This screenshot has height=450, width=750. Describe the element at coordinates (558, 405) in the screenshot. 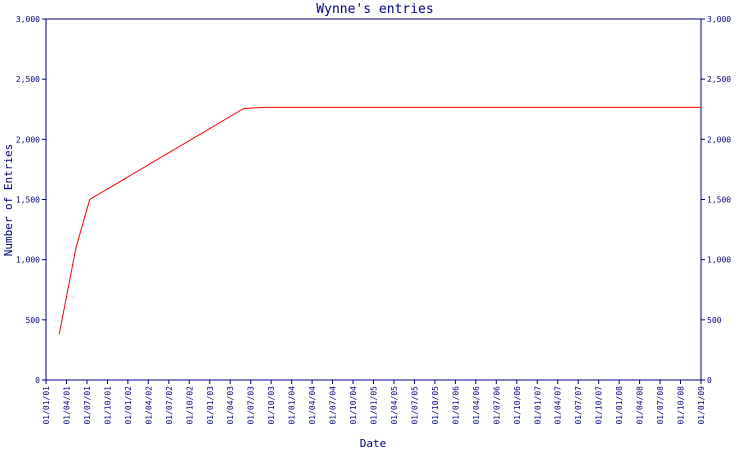

I see `x-tick-label: 01/04/07` at that location.